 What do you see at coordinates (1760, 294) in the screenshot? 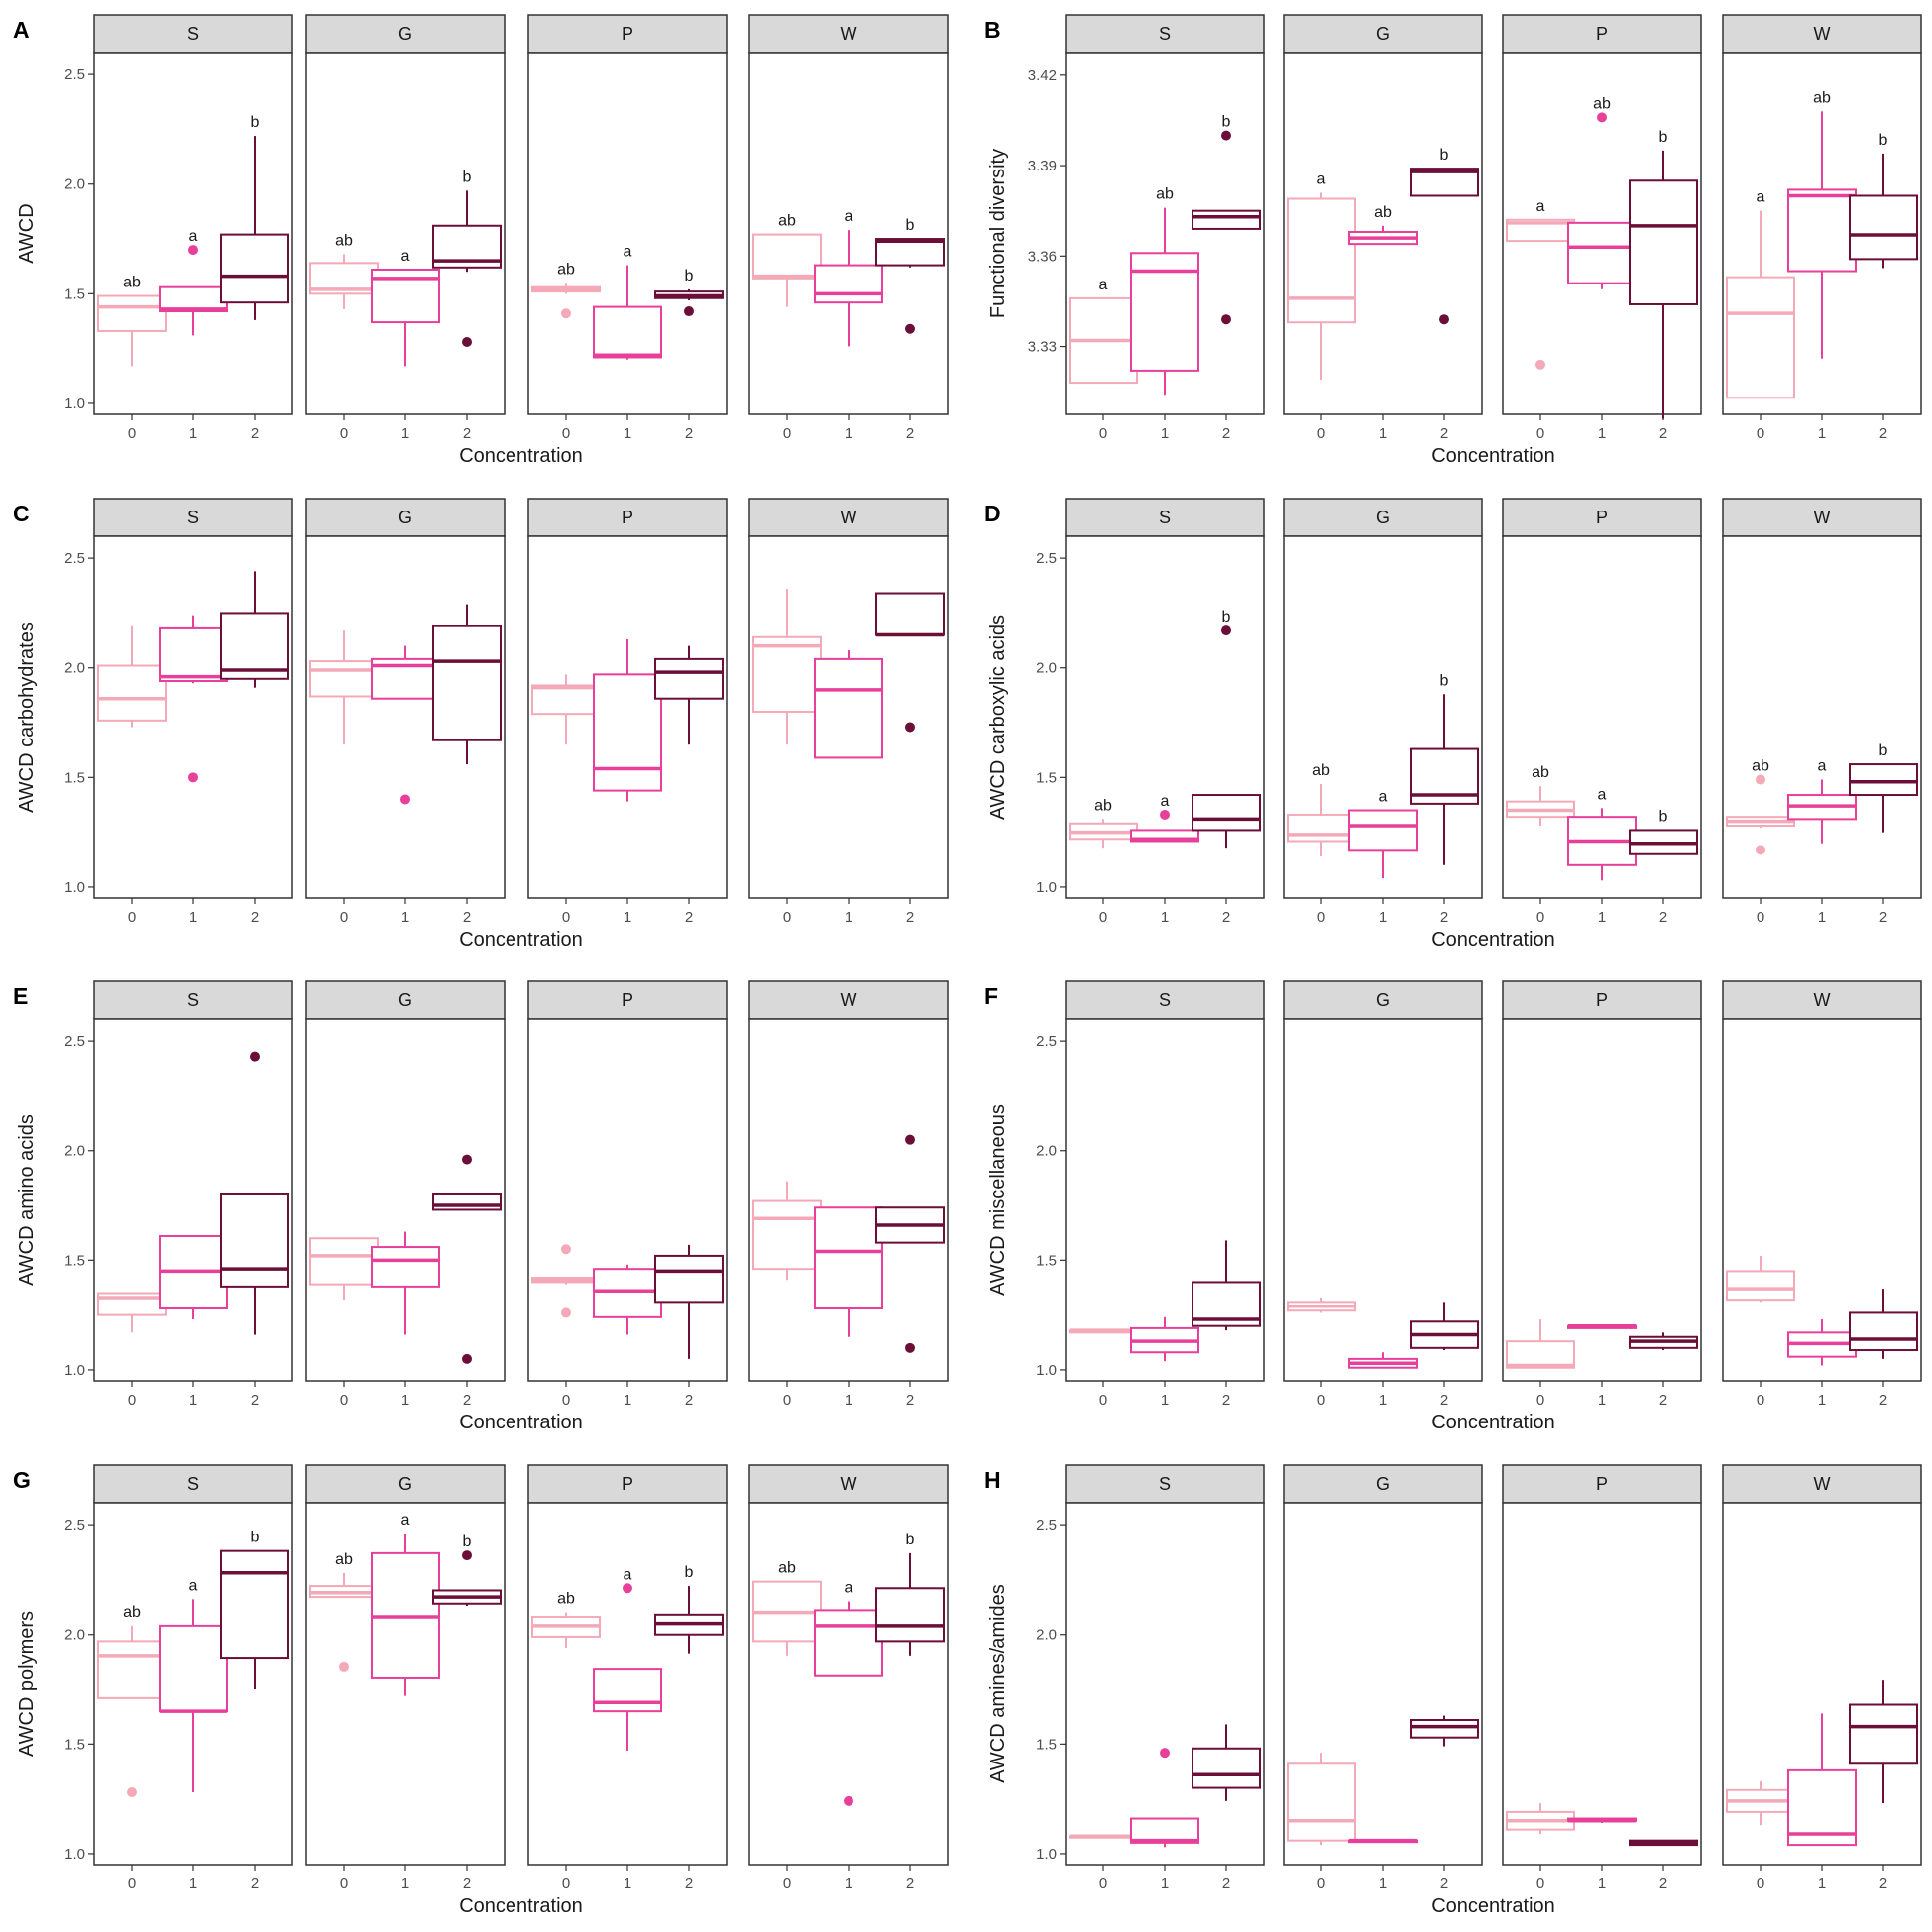
I see `box-w-0: a` at bounding box center [1760, 294].